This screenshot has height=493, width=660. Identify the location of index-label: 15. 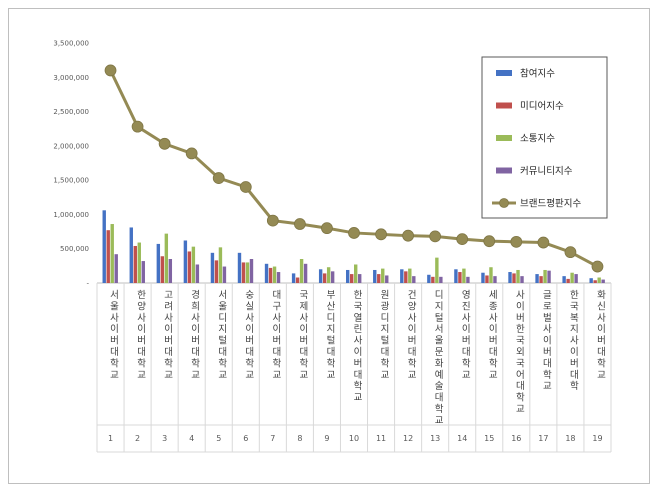
(489, 438).